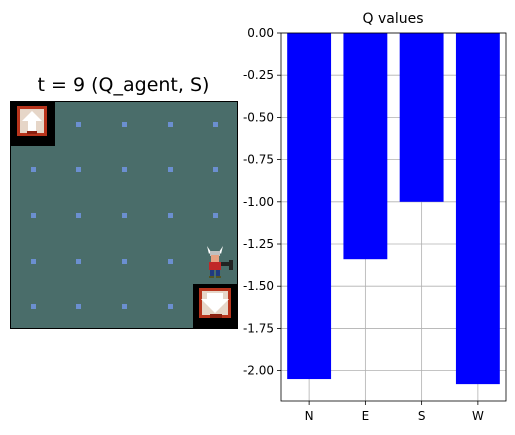 This screenshot has width=515, height=435. I want to click on y-tick-label: -1.00, so click(258, 202).